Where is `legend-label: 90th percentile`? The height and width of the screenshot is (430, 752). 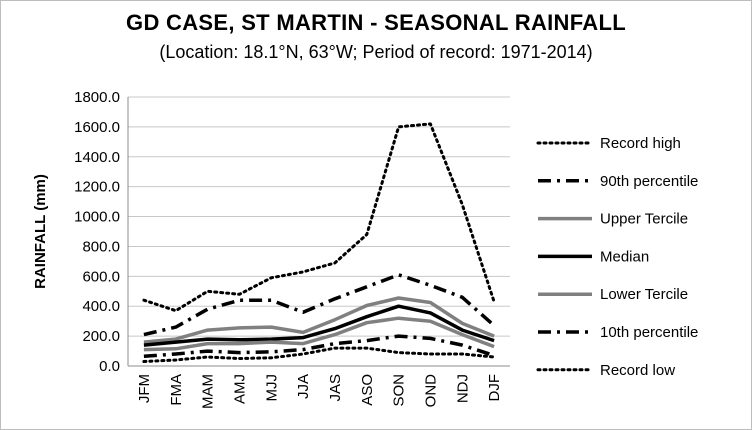 legend-label: 90th percentile is located at coordinates (649, 181).